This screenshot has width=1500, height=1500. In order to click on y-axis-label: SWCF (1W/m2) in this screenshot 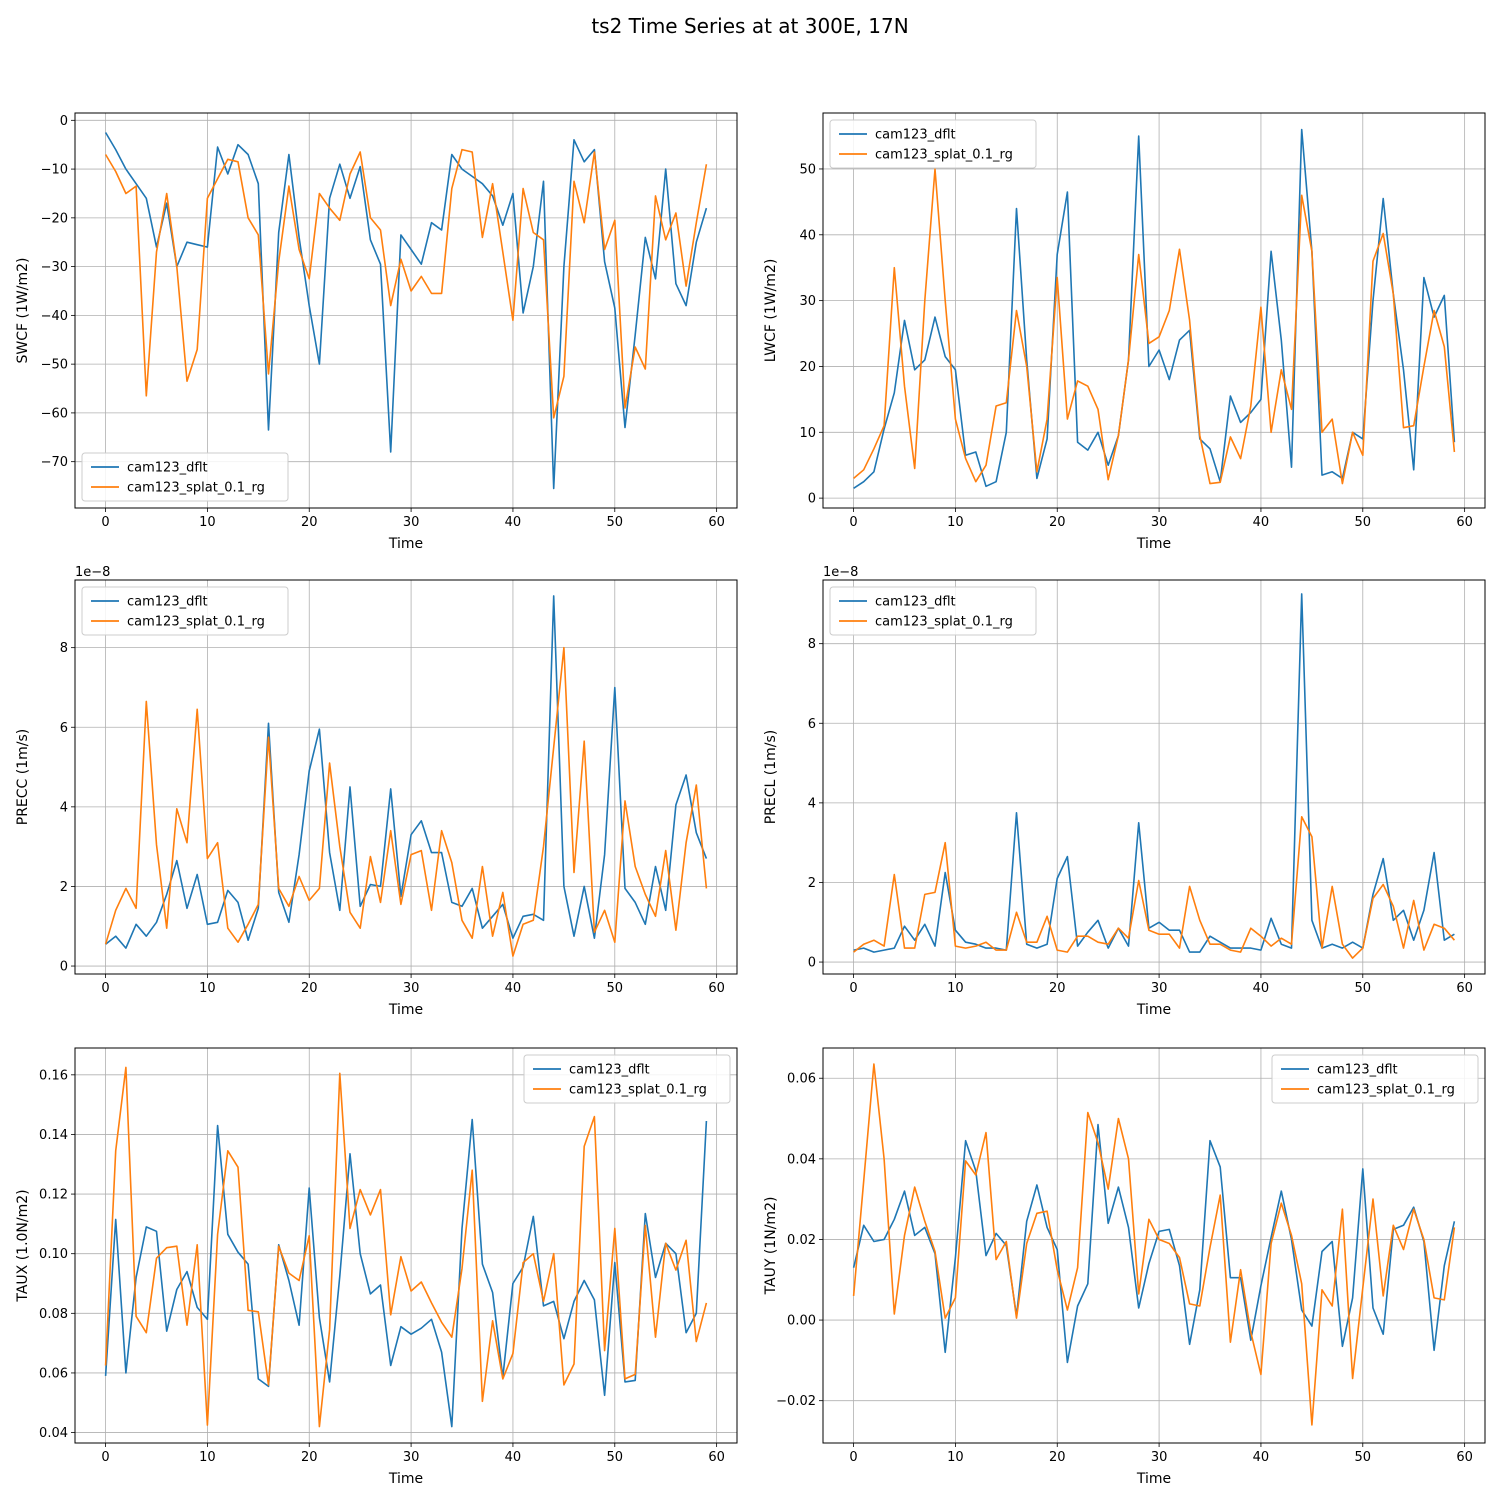, I will do `click(23, 311)`.